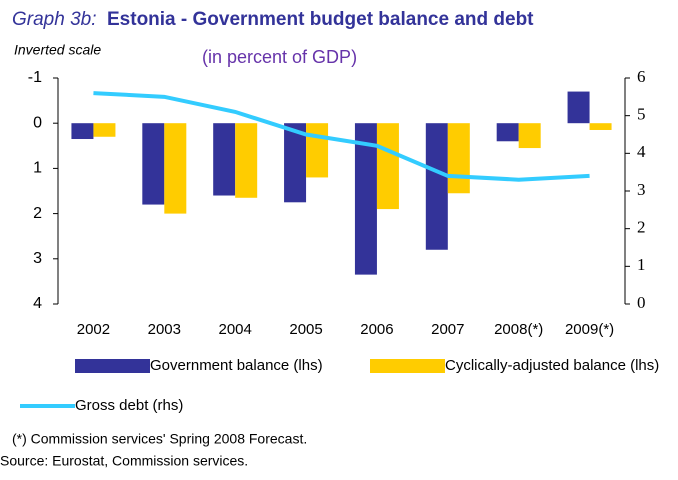 The image size is (678, 480). I want to click on y2-tick-label: 2, so click(641, 227).